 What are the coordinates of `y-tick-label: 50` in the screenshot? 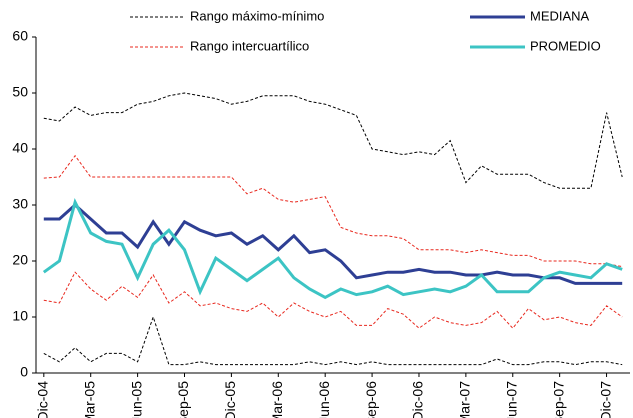 It's located at (20, 92).